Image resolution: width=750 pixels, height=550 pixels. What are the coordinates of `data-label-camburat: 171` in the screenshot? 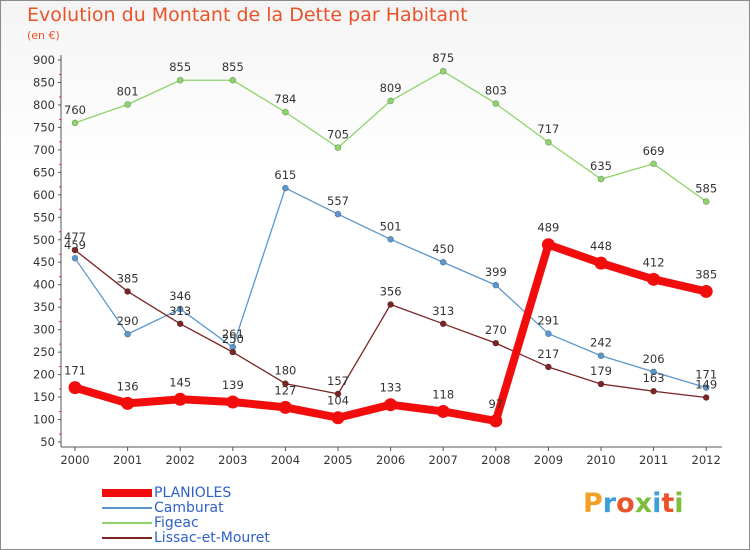 It's located at (706, 375).